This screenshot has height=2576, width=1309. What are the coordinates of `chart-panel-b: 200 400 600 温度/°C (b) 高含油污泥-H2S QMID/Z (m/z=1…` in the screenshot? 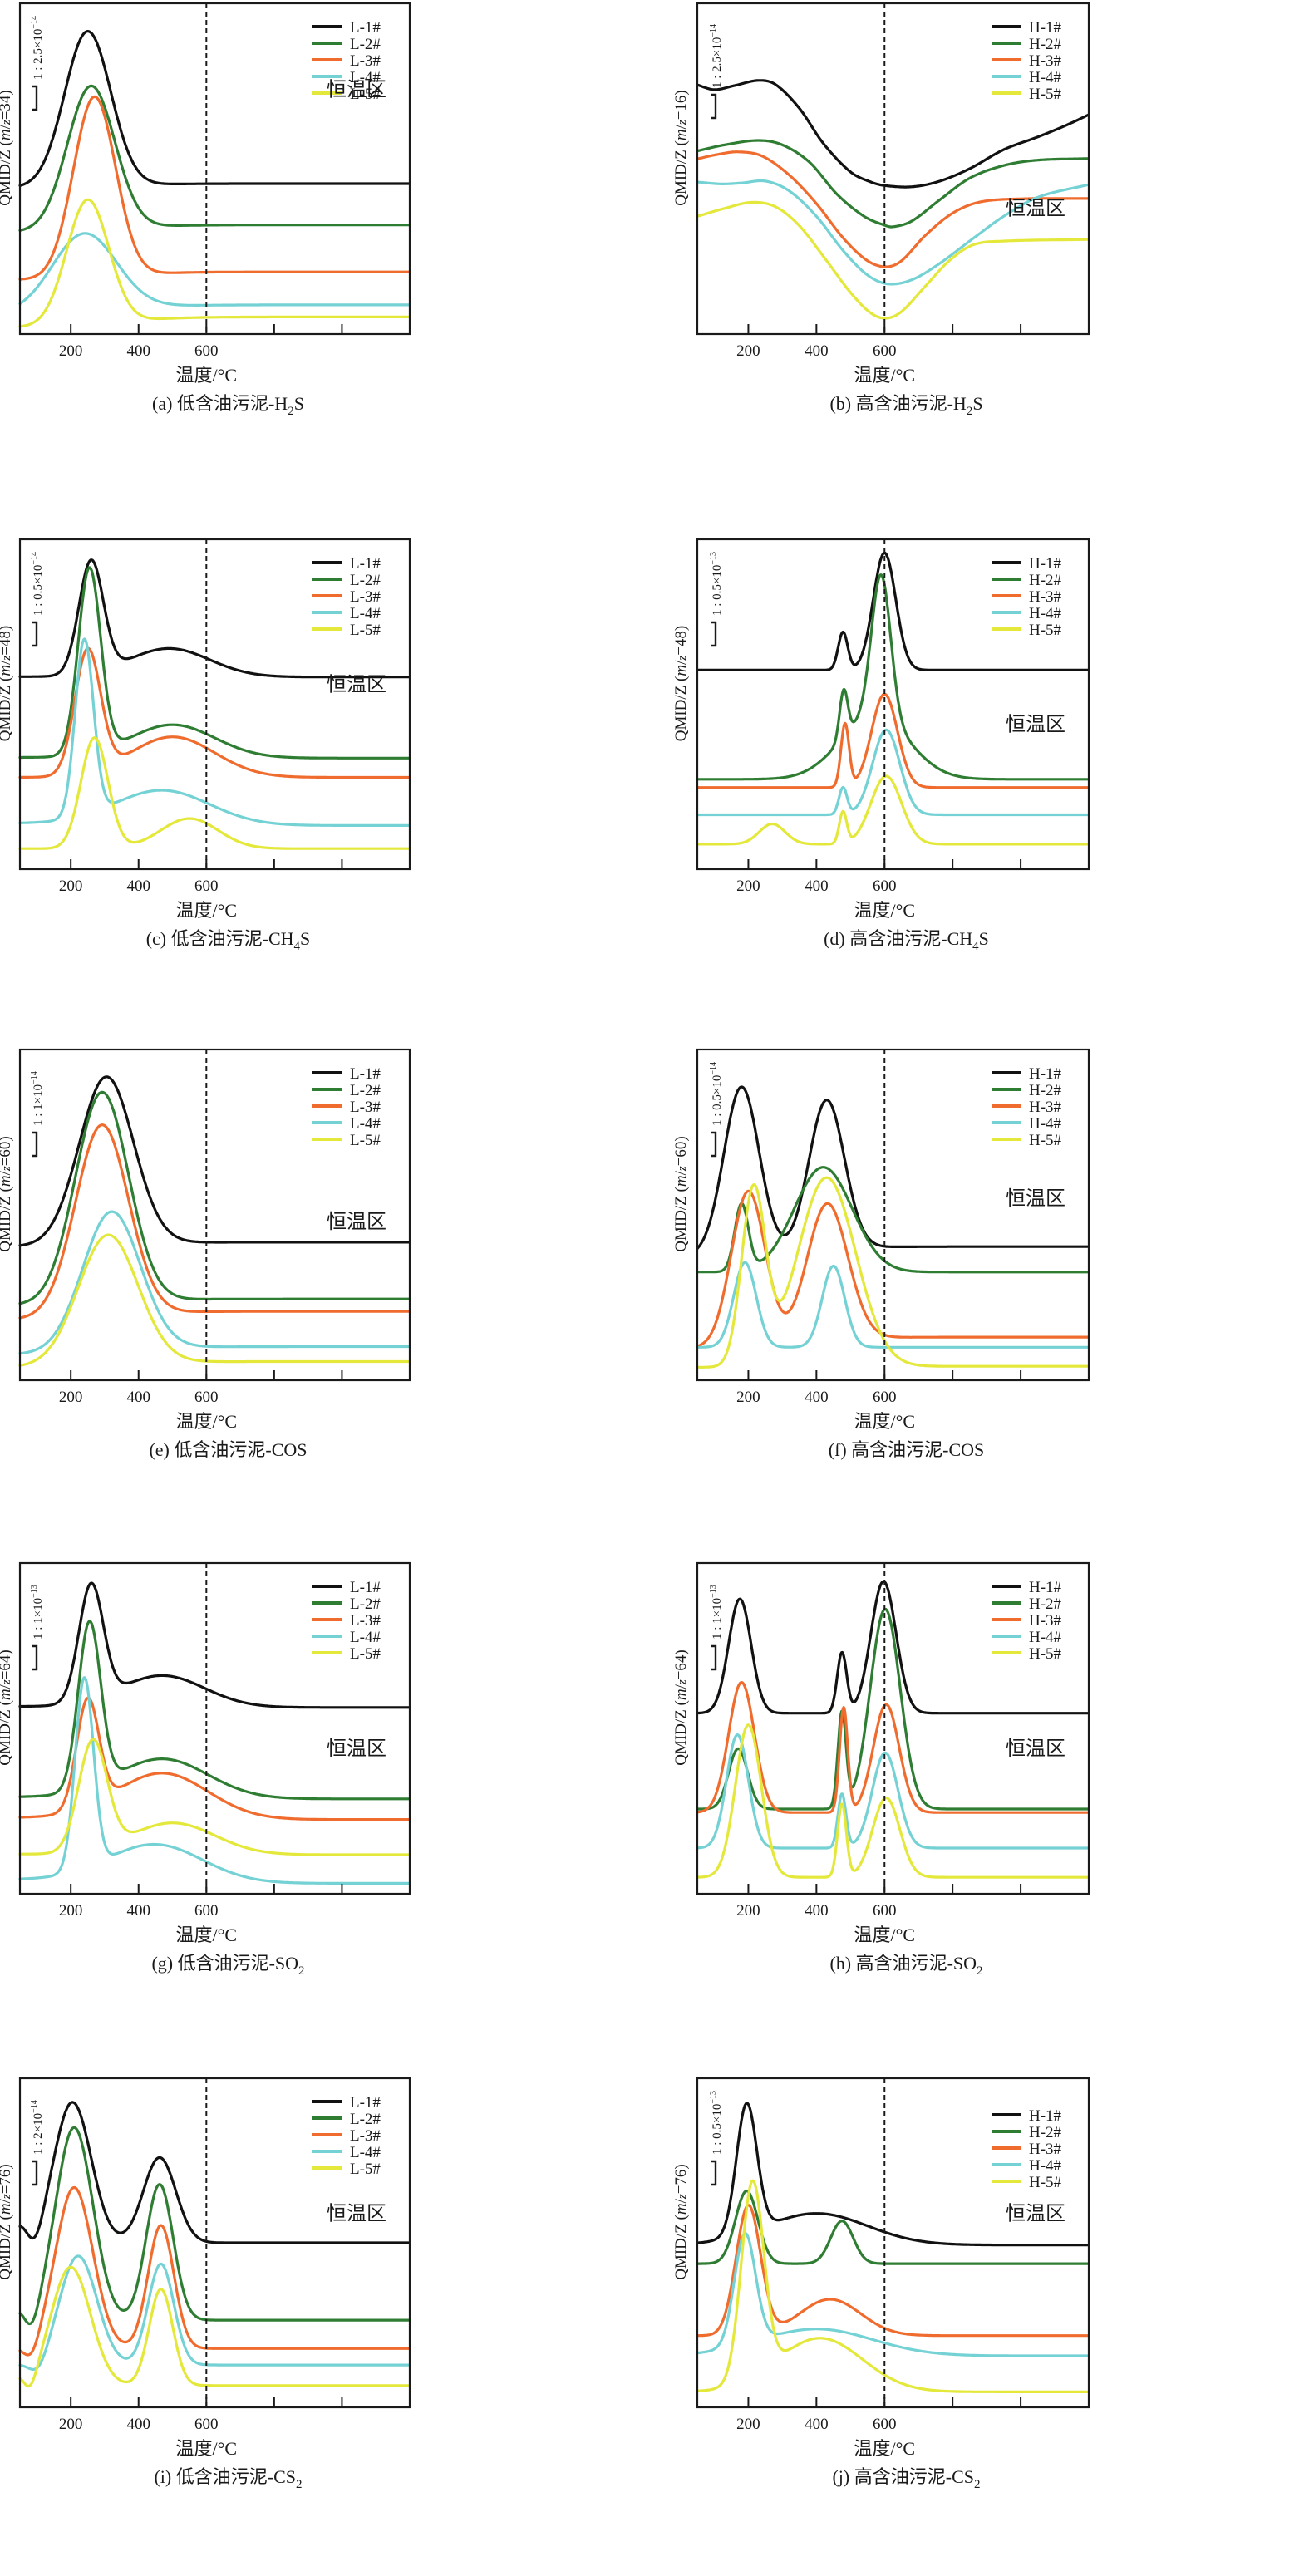 It's located at (881, 210).